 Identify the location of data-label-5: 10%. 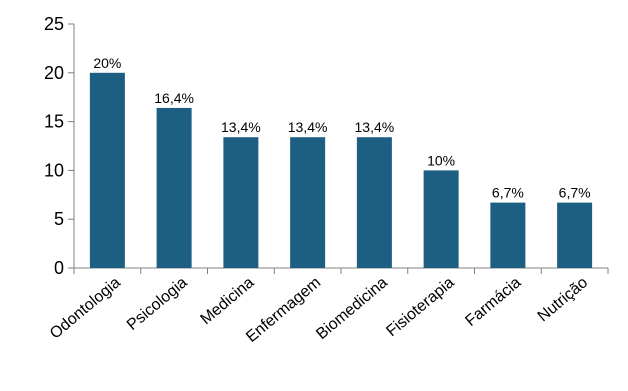
(441, 160).